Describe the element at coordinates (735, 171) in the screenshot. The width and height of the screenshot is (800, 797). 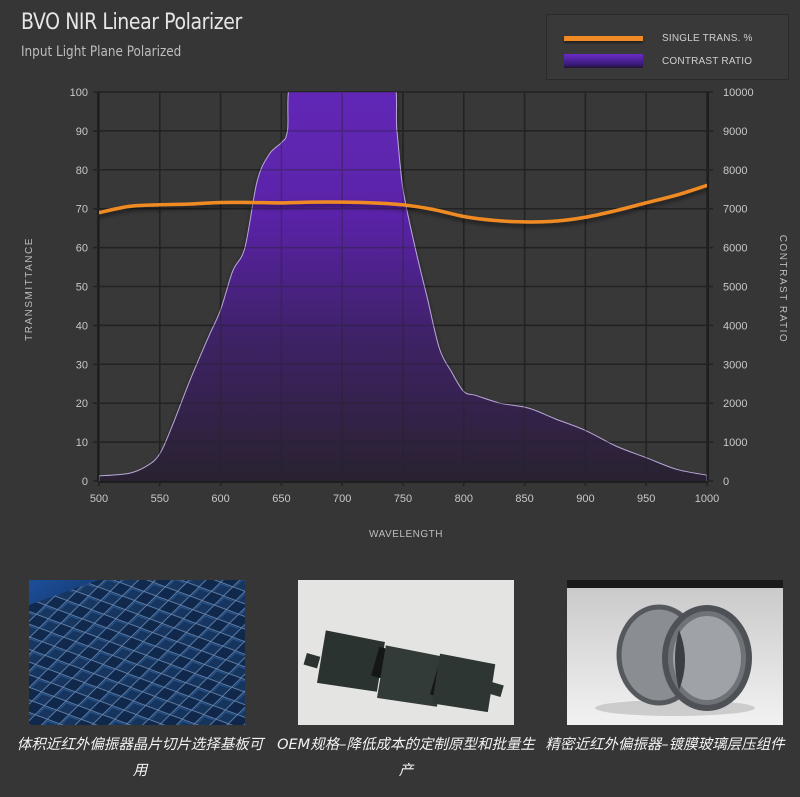
I see `y-right-tick-label: 8000` at that location.